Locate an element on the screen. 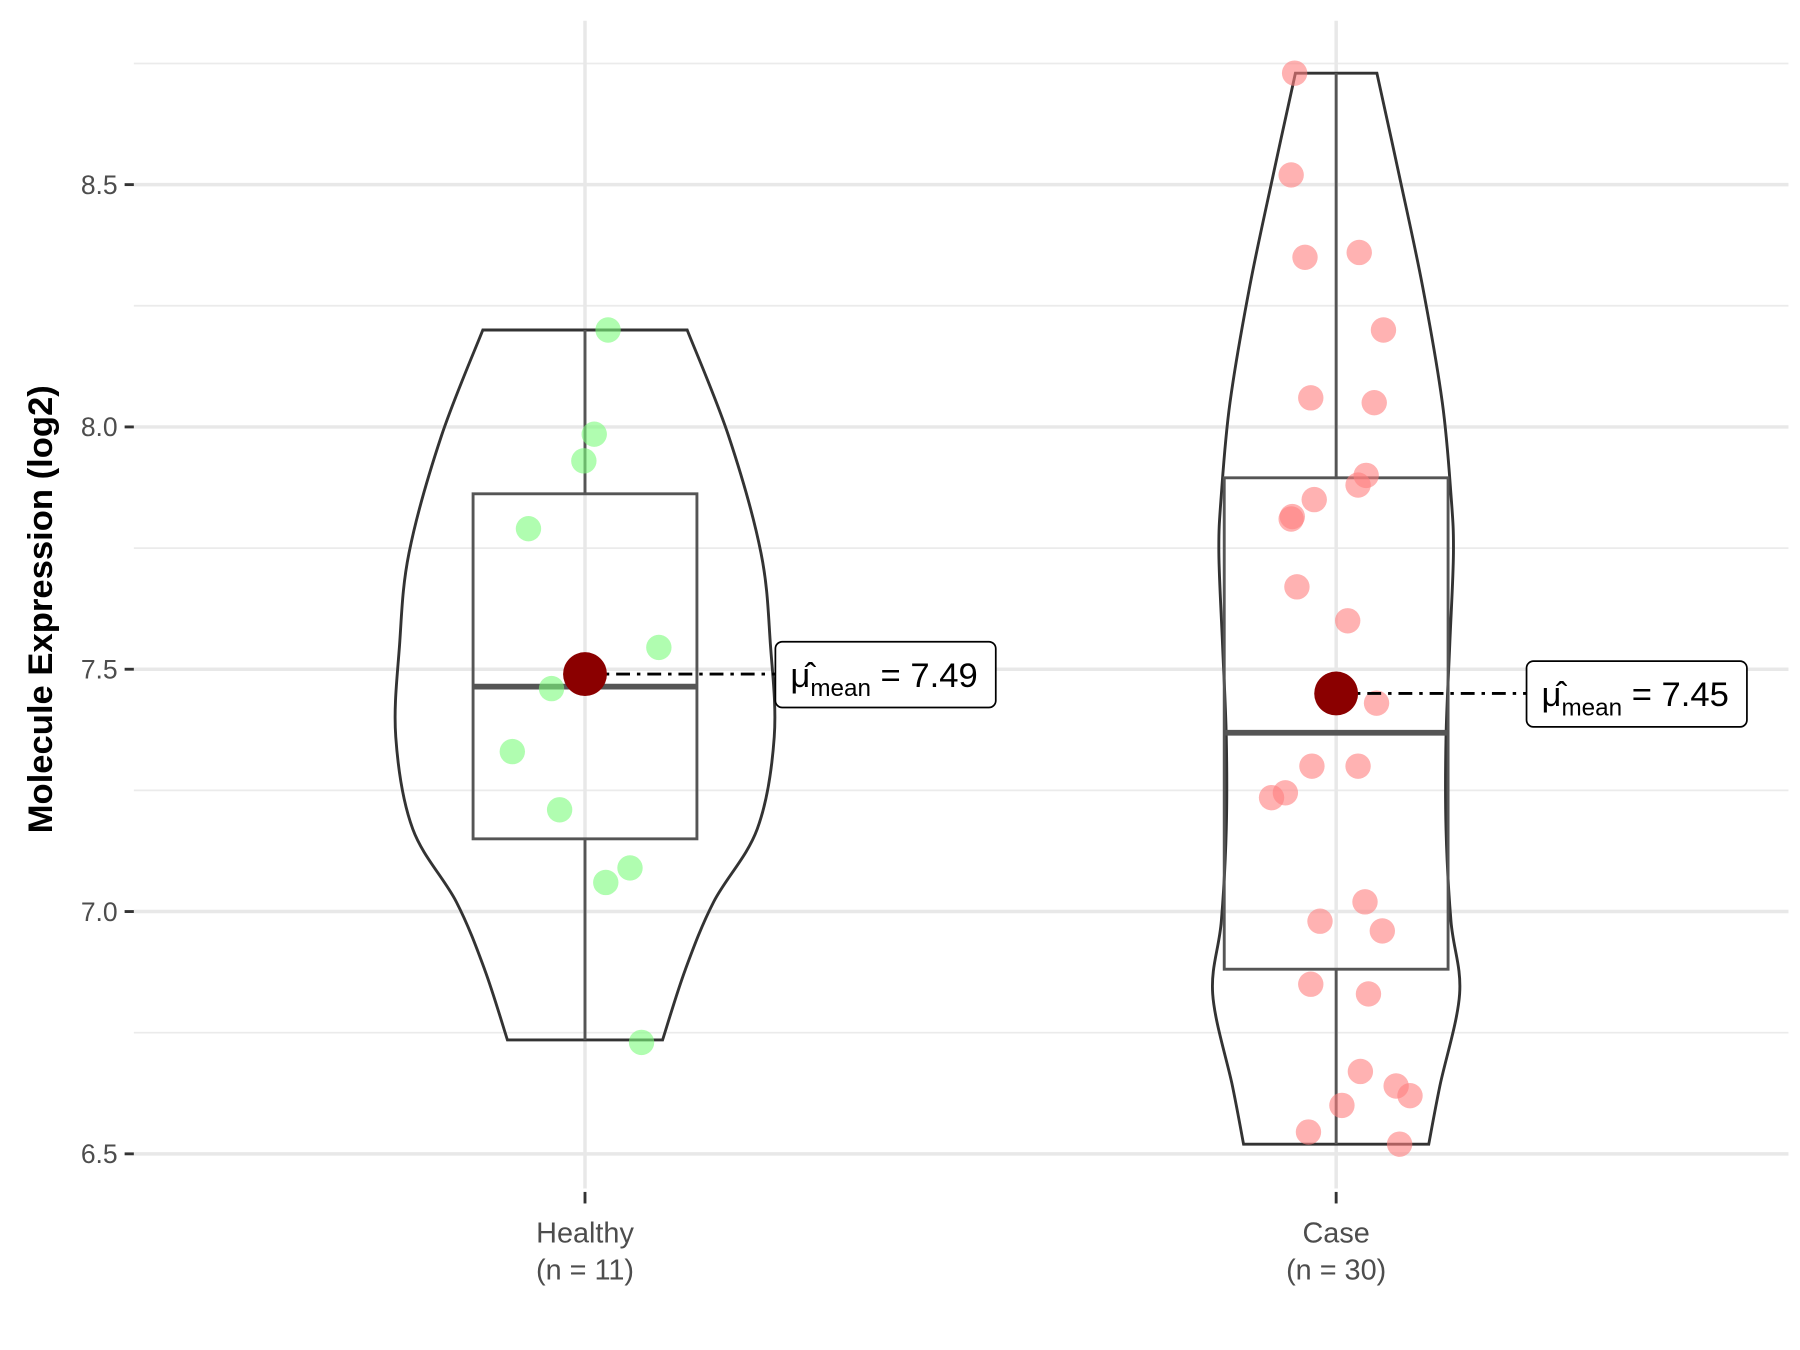  y-tick-label: 7.5 is located at coordinates (99, 669).